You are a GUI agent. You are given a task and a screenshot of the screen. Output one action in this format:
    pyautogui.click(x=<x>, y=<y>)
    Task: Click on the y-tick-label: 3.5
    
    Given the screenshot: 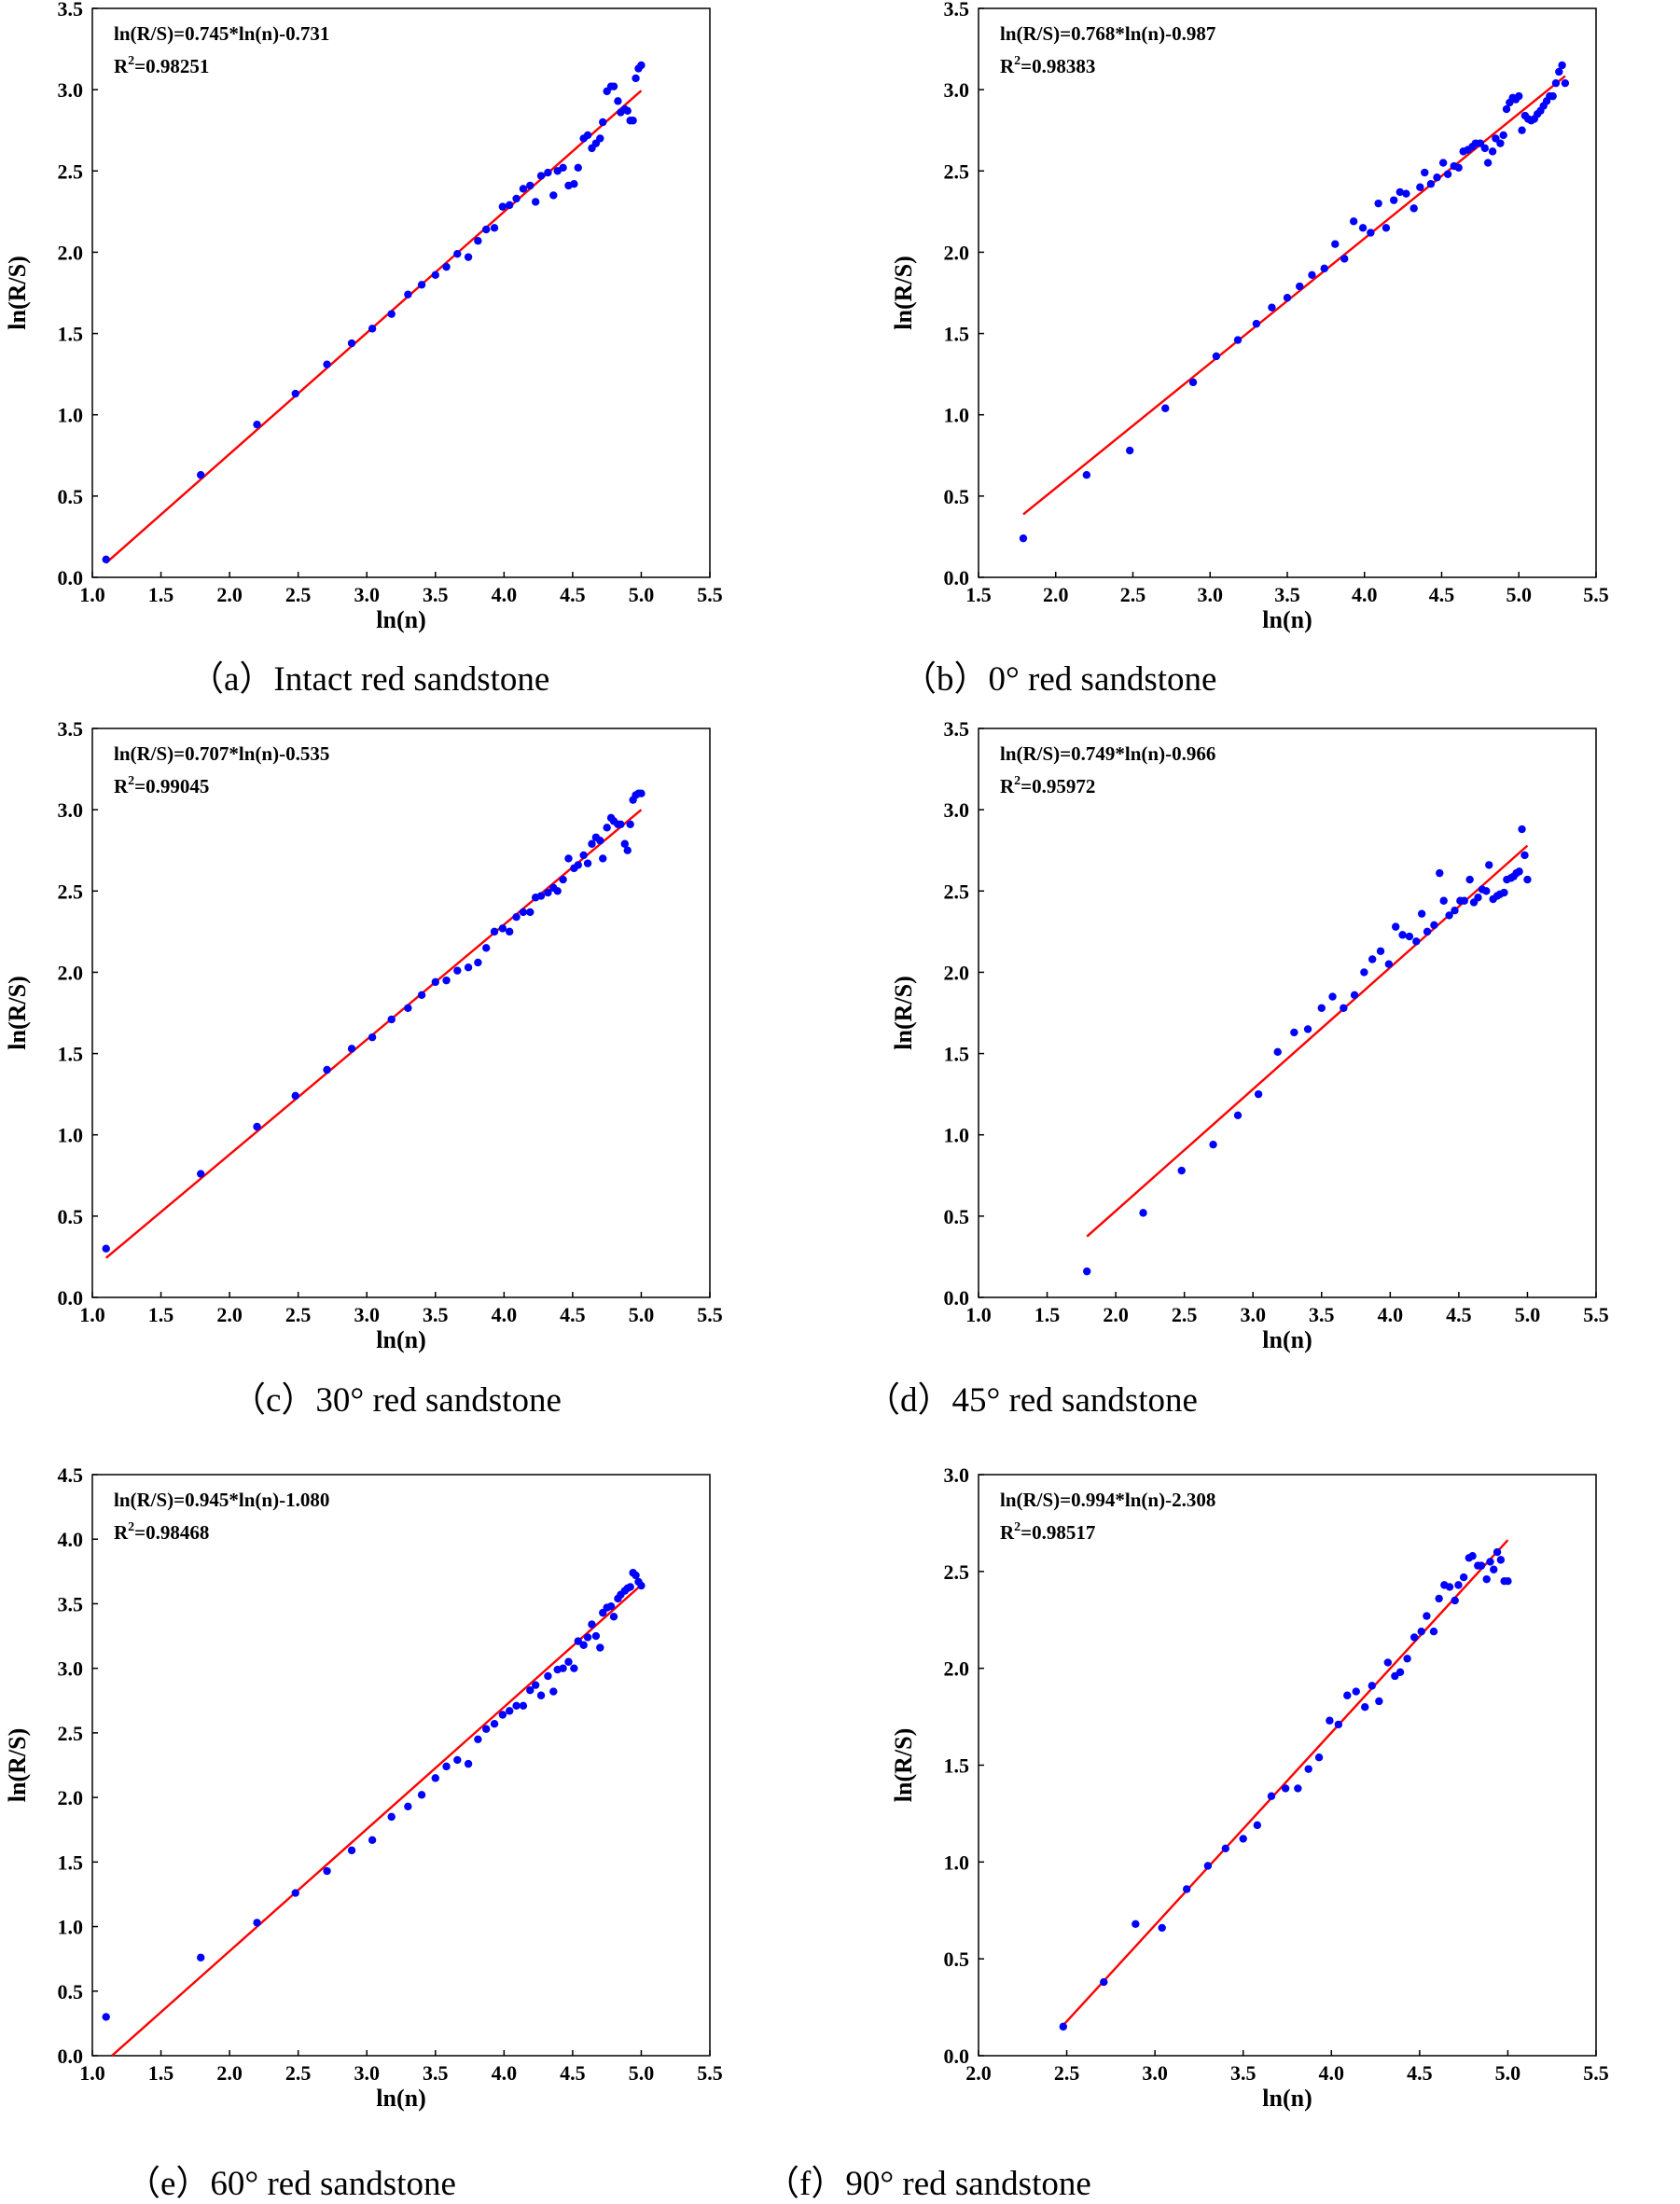 What is the action you would take?
    pyautogui.click(x=957, y=10)
    